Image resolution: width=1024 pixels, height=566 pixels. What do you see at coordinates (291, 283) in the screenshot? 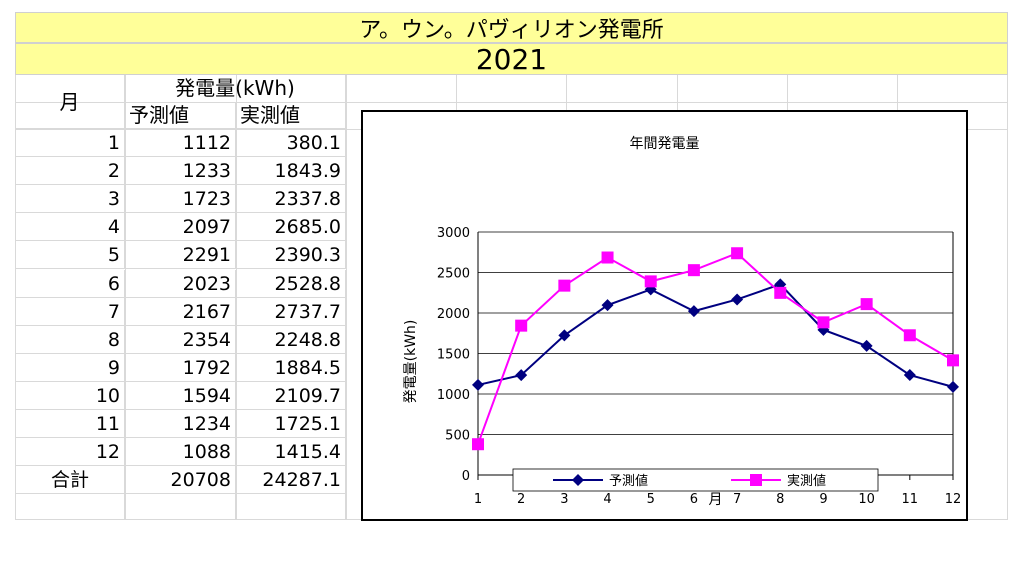
I see `table-cell-actual: 2528.8` at bounding box center [291, 283].